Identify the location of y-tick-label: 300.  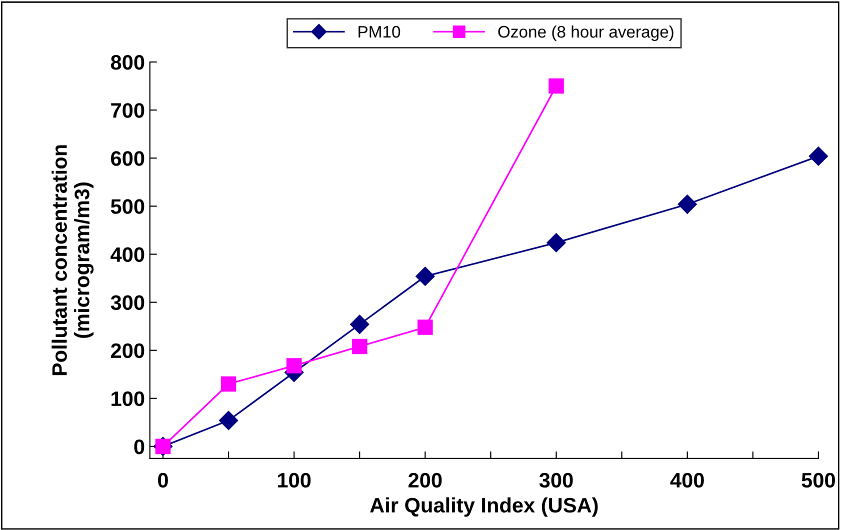
(127, 302).